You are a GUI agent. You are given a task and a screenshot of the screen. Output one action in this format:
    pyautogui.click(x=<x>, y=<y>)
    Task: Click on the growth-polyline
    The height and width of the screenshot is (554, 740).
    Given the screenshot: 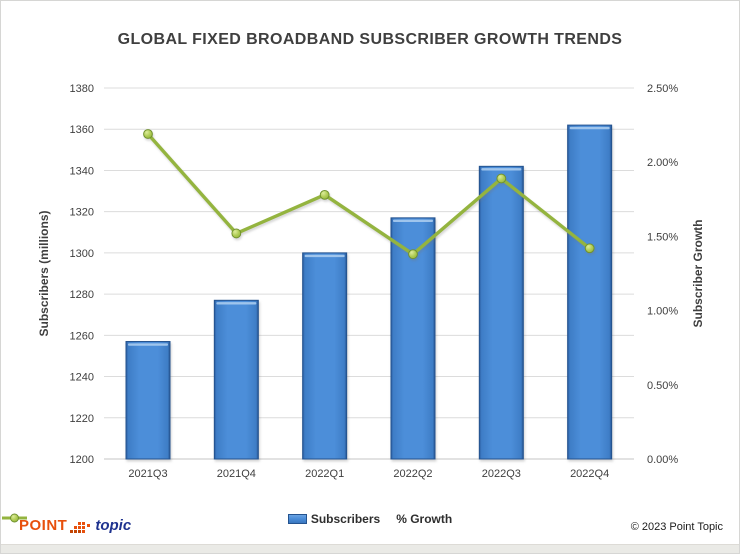 What is the action you would take?
    pyautogui.click(x=369, y=194)
    